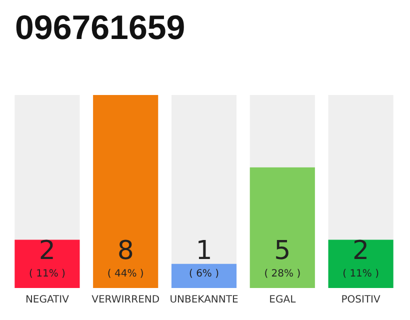 The width and height of the screenshot is (410, 320). I want to click on data-label: 8 ( 44% ), so click(125, 258).